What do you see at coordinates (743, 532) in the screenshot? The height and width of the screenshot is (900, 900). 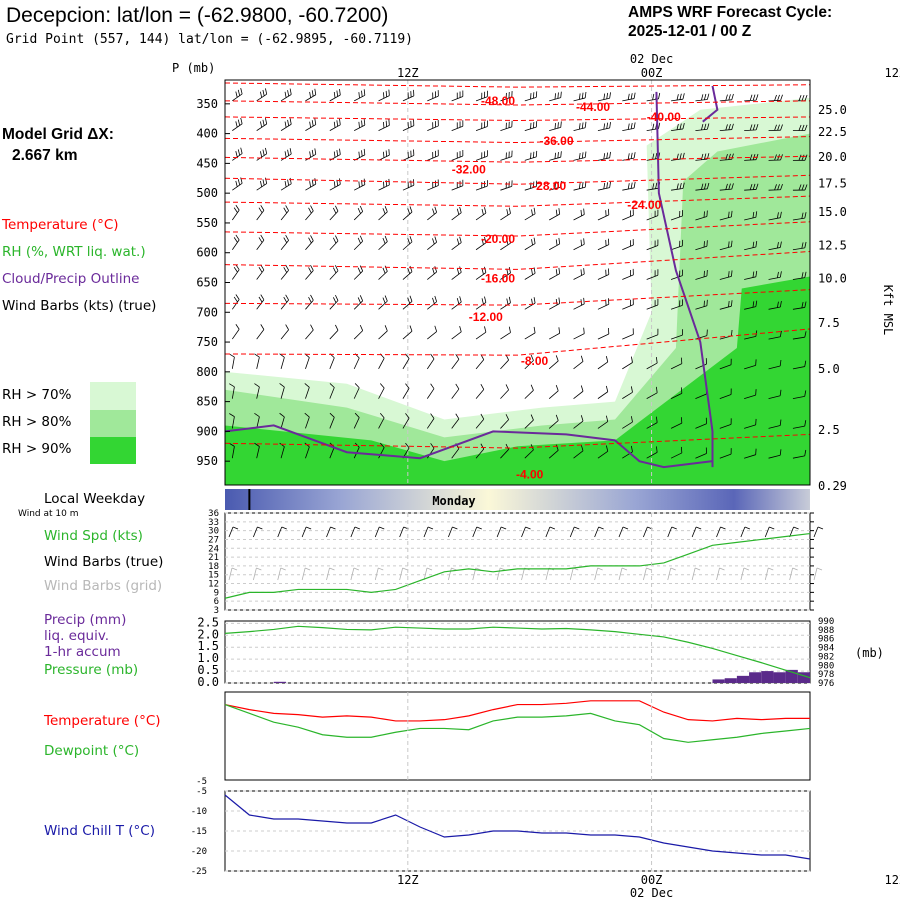 I see `surface-barb-true` at bounding box center [743, 532].